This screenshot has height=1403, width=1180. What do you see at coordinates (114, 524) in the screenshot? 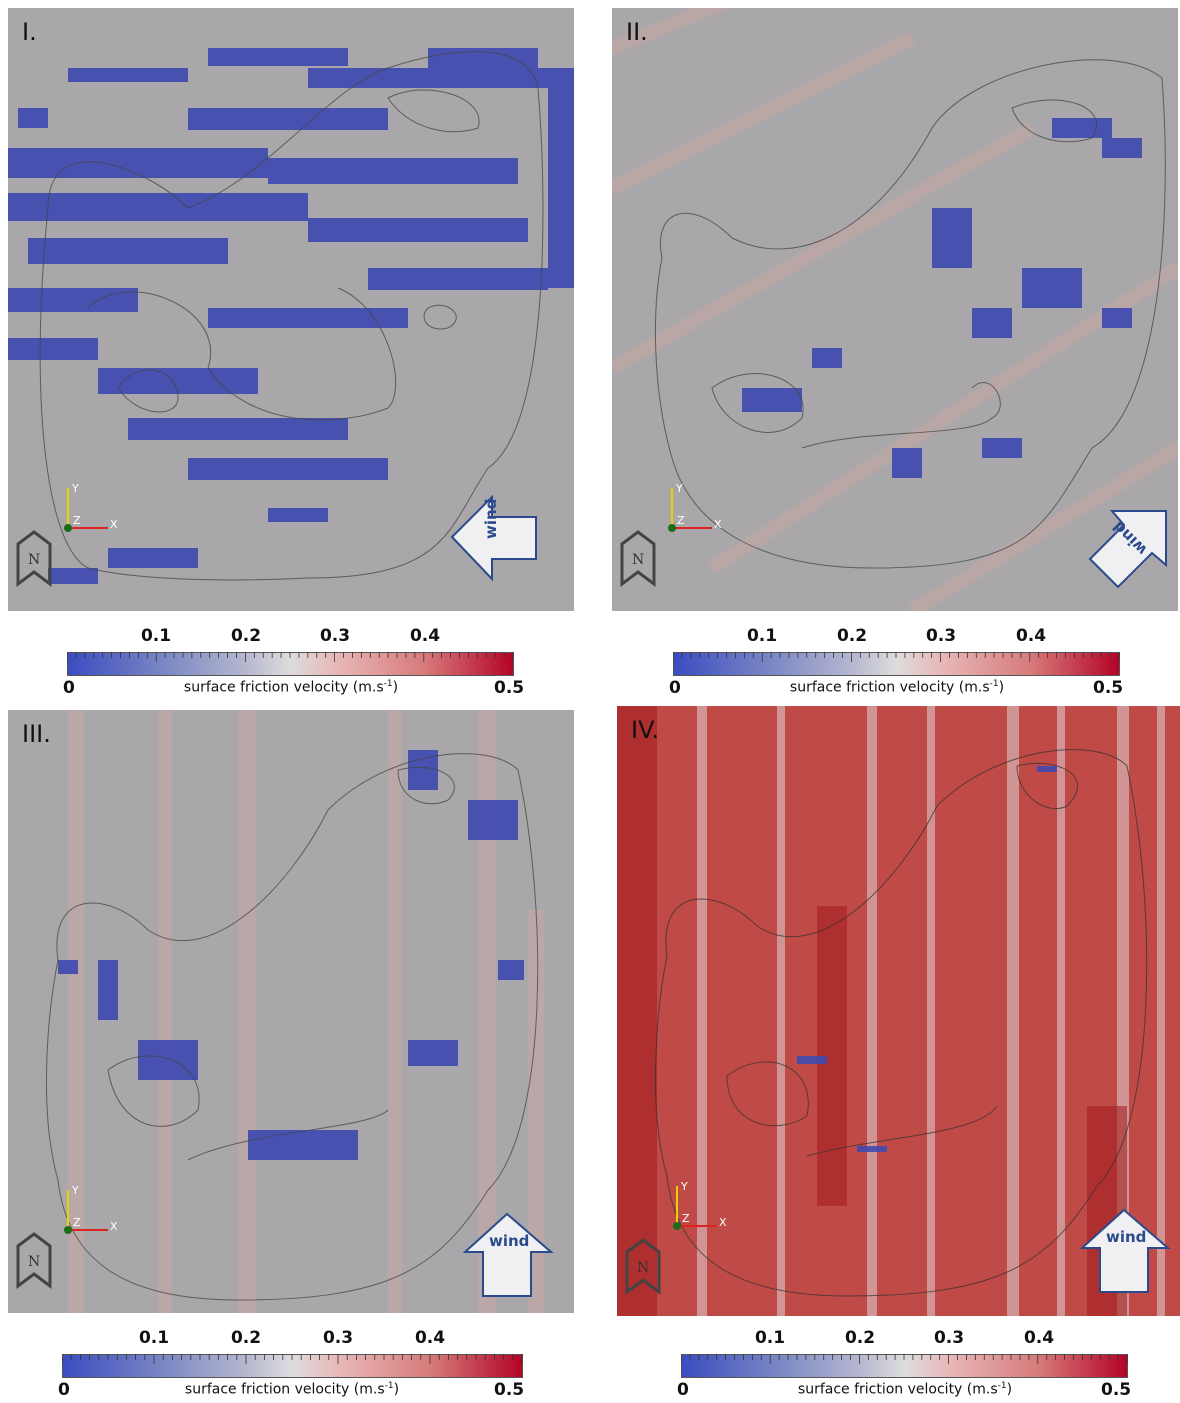
I see `axis-x-label: X` at bounding box center [114, 524].